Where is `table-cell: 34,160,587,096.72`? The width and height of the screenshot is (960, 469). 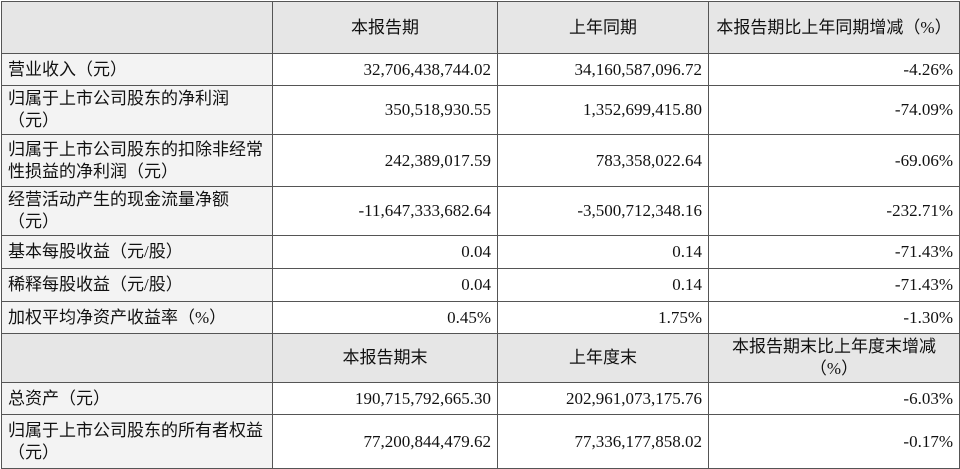 table-cell: 34,160,587,096.72 is located at coordinates (603, 69).